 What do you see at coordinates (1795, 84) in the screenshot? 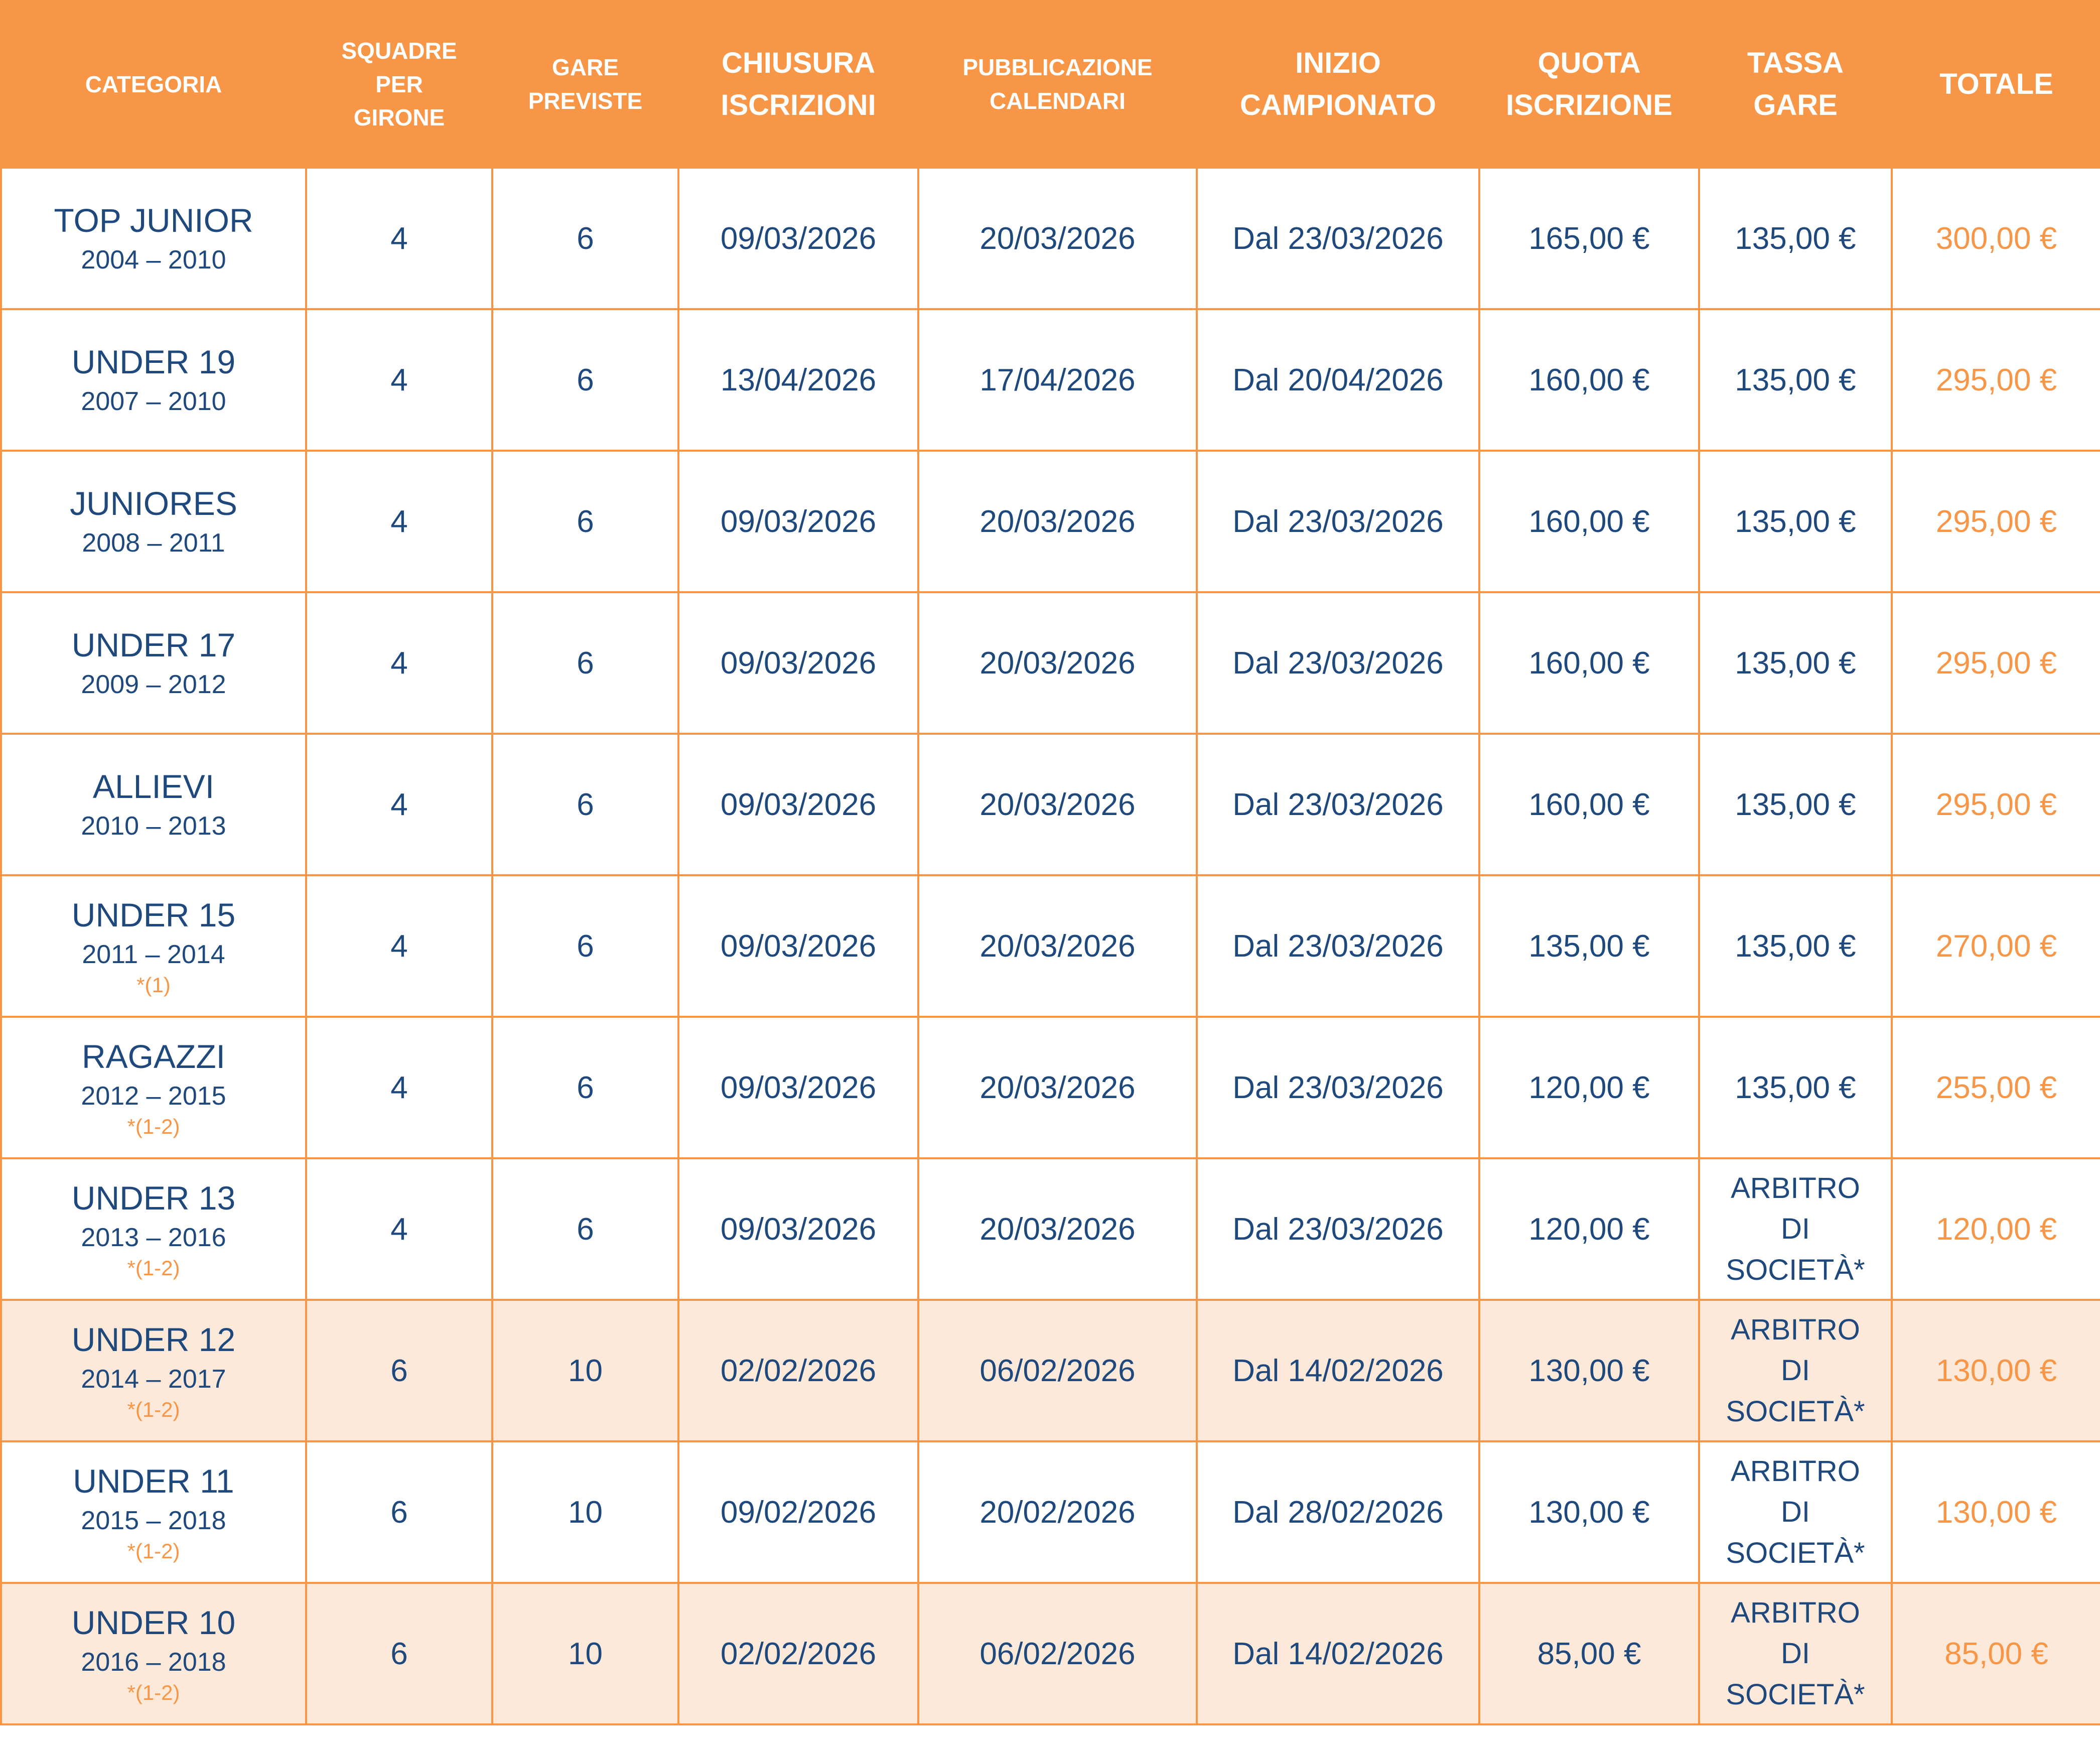
I see `header-tassa-gare: TASSA GARE` at bounding box center [1795, 84].